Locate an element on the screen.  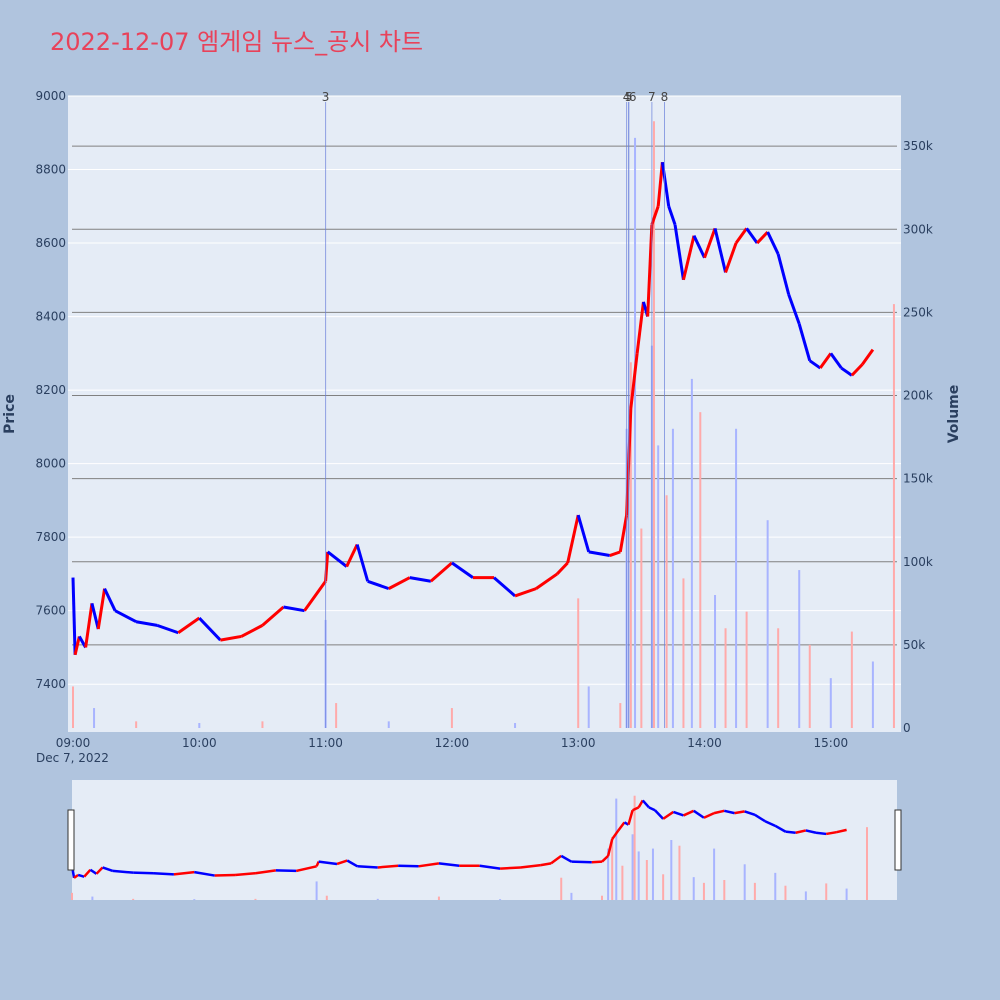
range-slider-left-handle is located at coordinates (71, 840).